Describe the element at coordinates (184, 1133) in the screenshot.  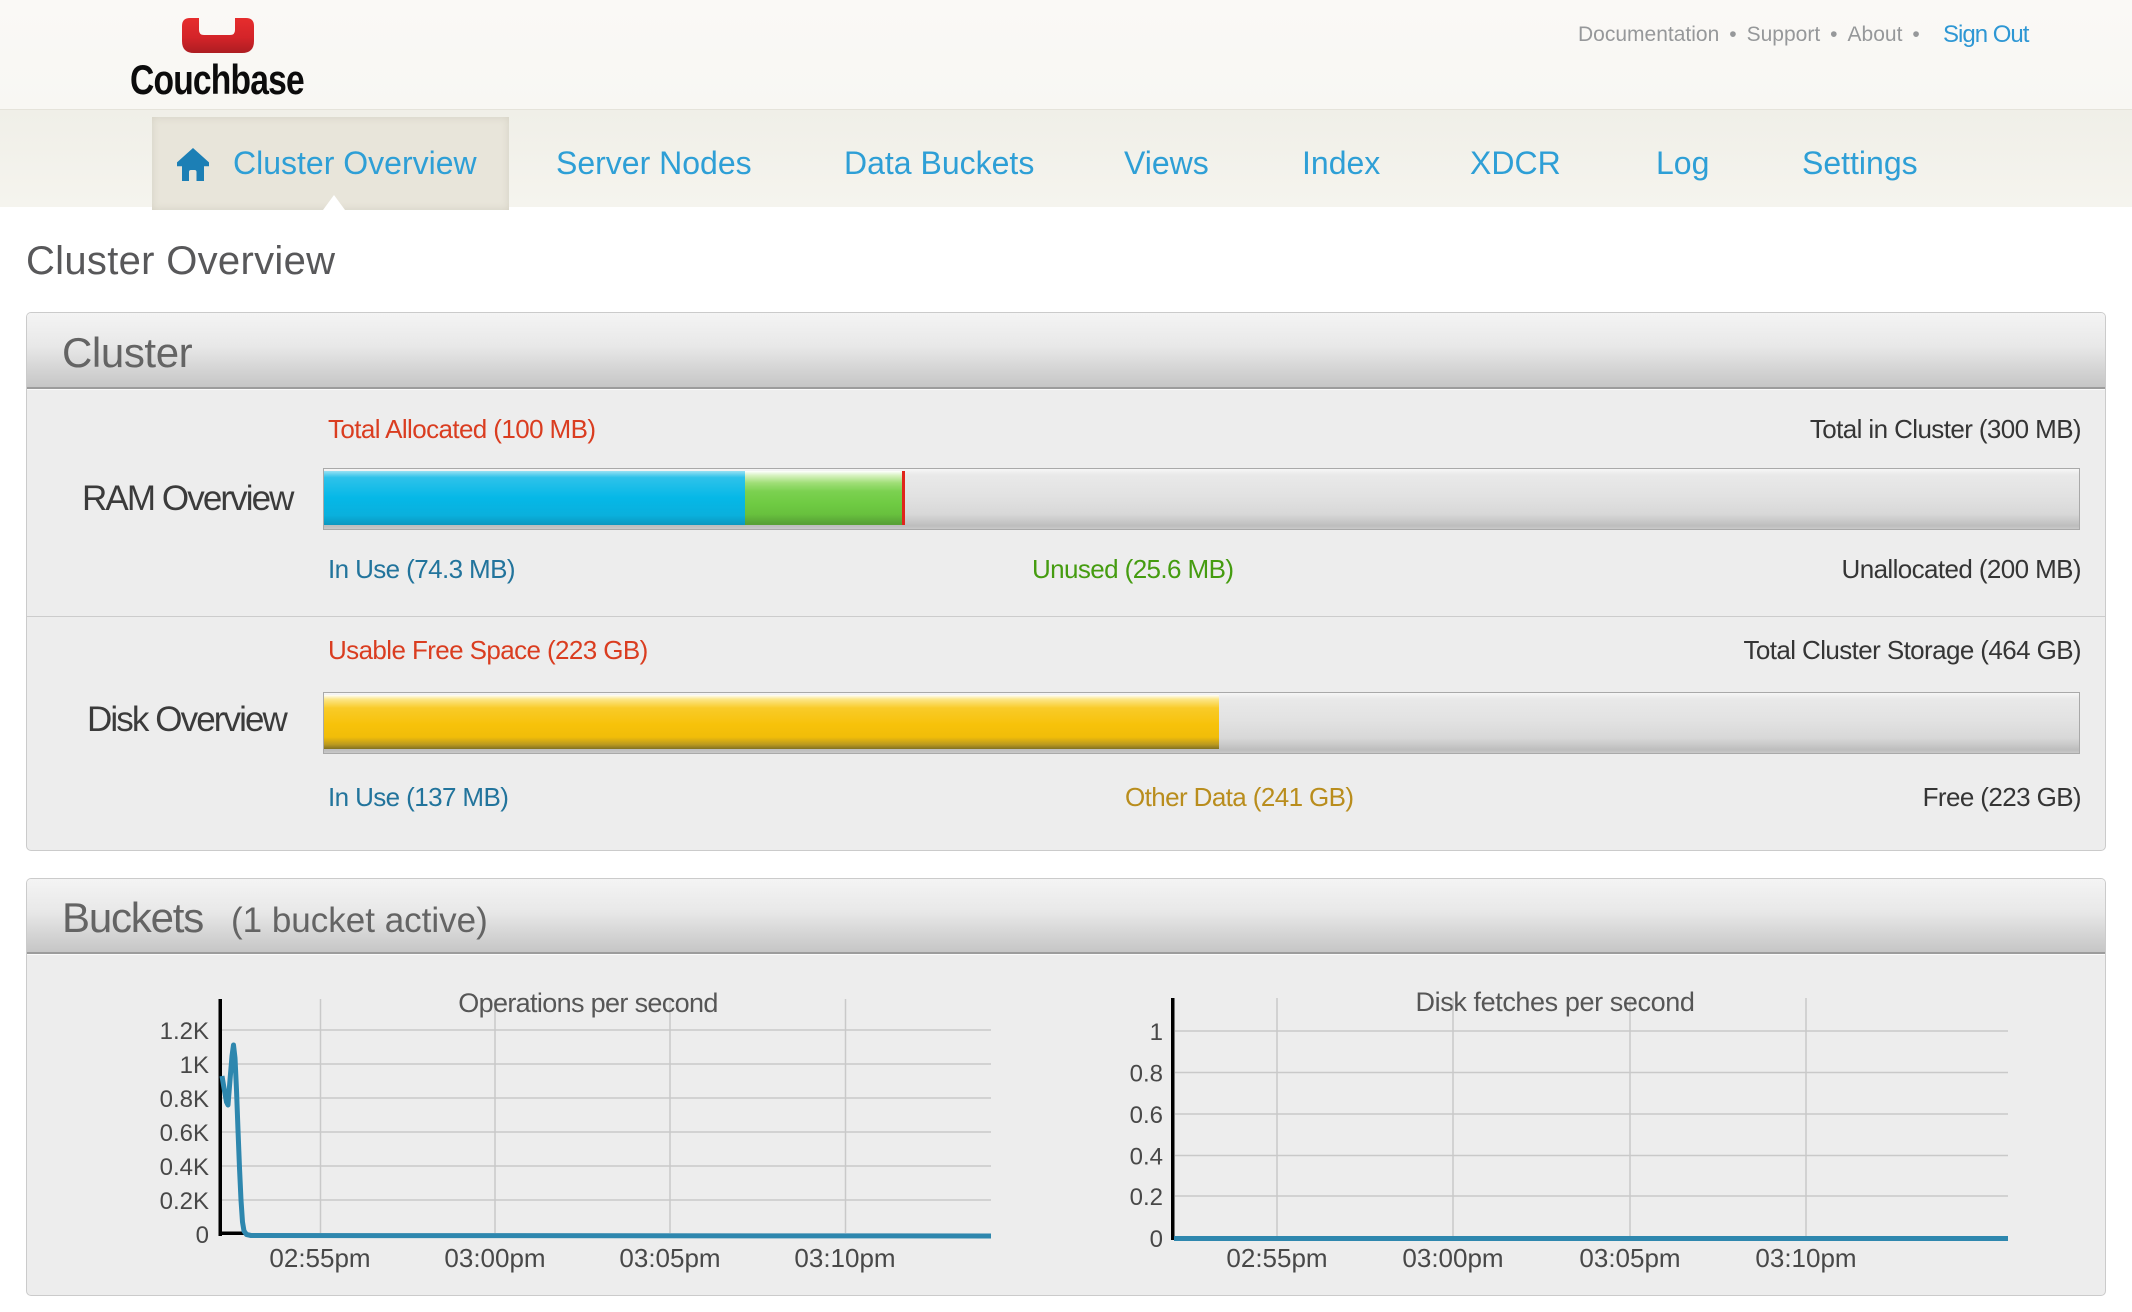
I see `svg-text: 0.6K` at that location.